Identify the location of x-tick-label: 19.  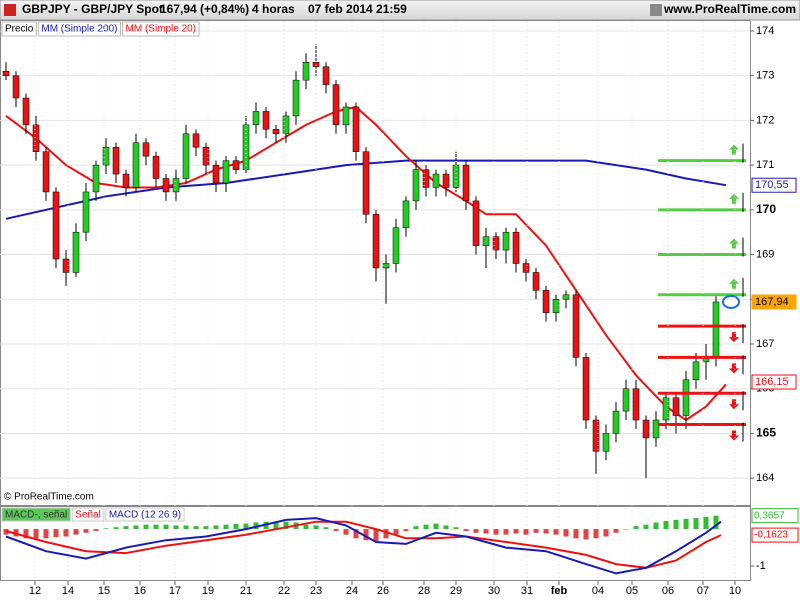
(208, 591).